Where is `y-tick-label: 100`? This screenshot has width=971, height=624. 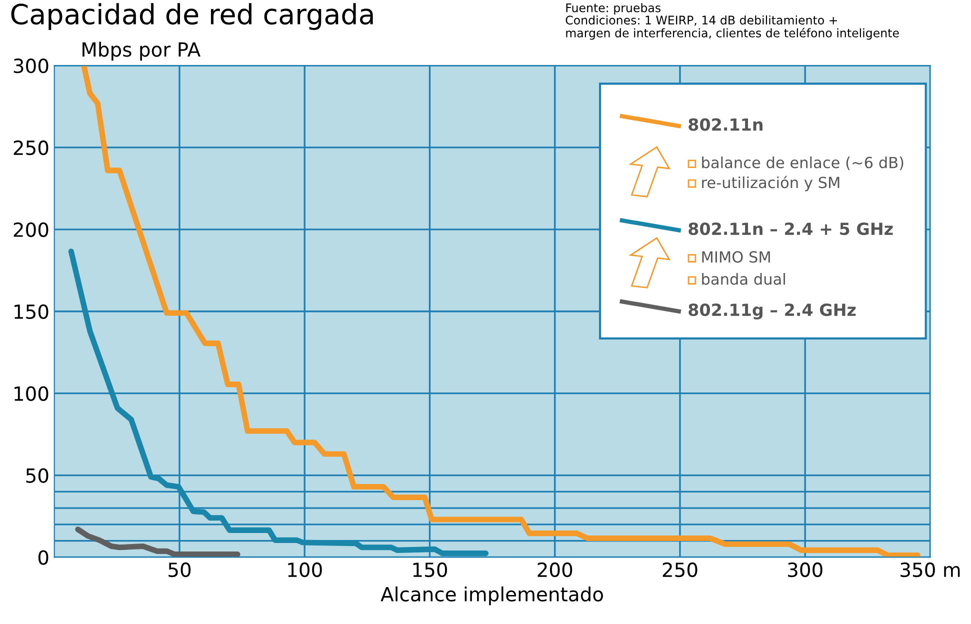 y-tick-label: 100 is located at coordinates (31, 393).